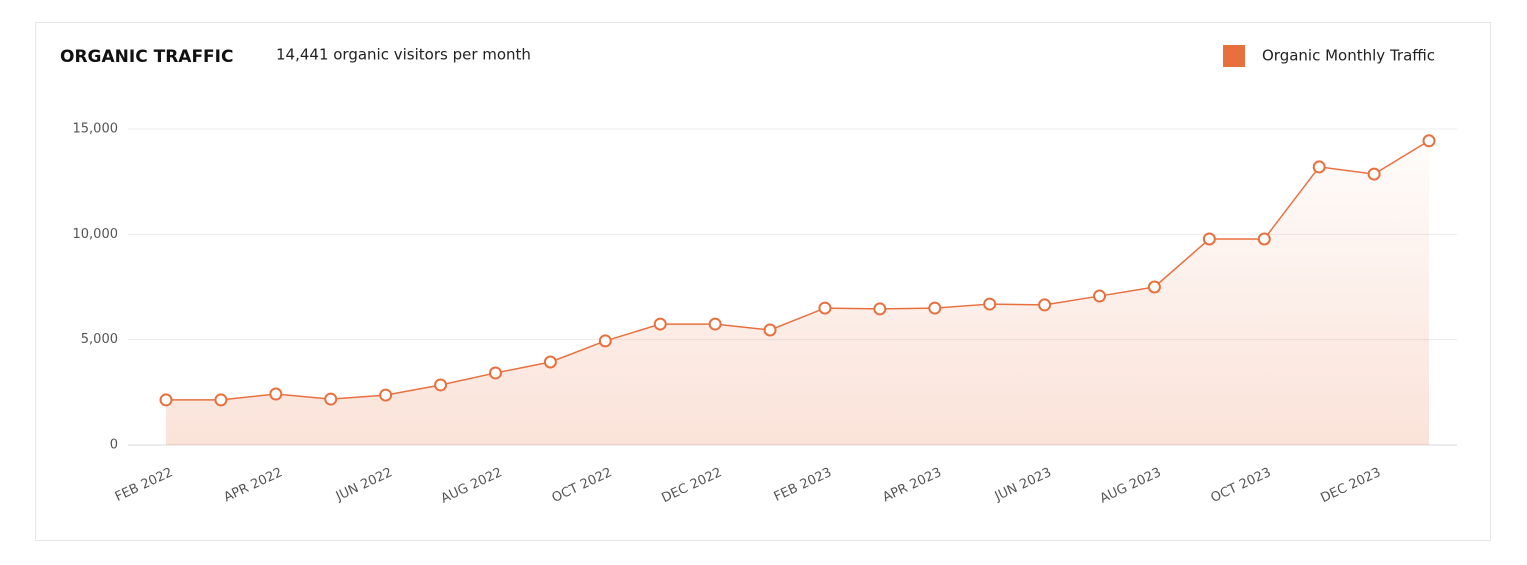 The height and width of the screenshot is (565, 1527). What do you see at coordinates (1348, 56) in the screenshot?
I see `legend-label: Organic Monthly Traffic` at bounding box center [1348, 56].